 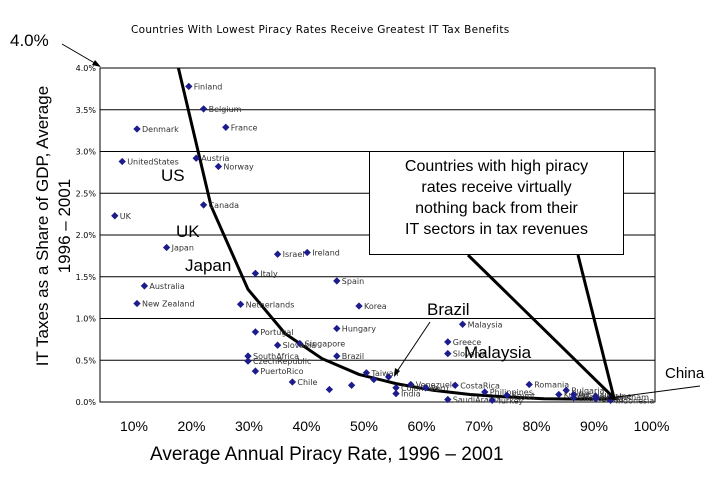 What do you see at coordinates (420, 388) in the screenshot?
I see `point-label: Colombia` at bounding box center [420, 388].